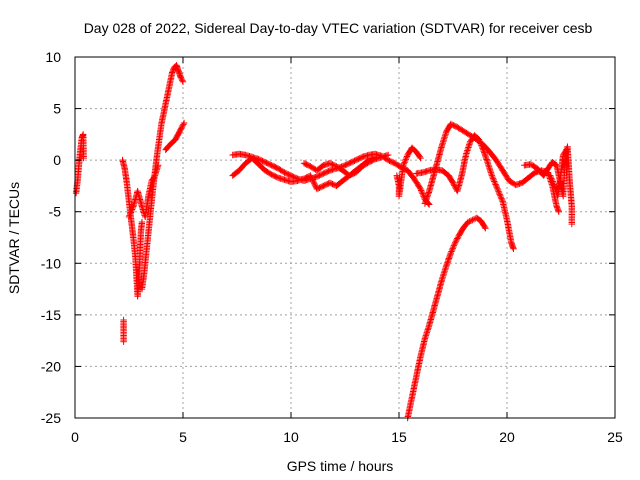  Describe the element at coordinates (57, 160) in the screenshot. I see `y-tick-label: 0` at that location.